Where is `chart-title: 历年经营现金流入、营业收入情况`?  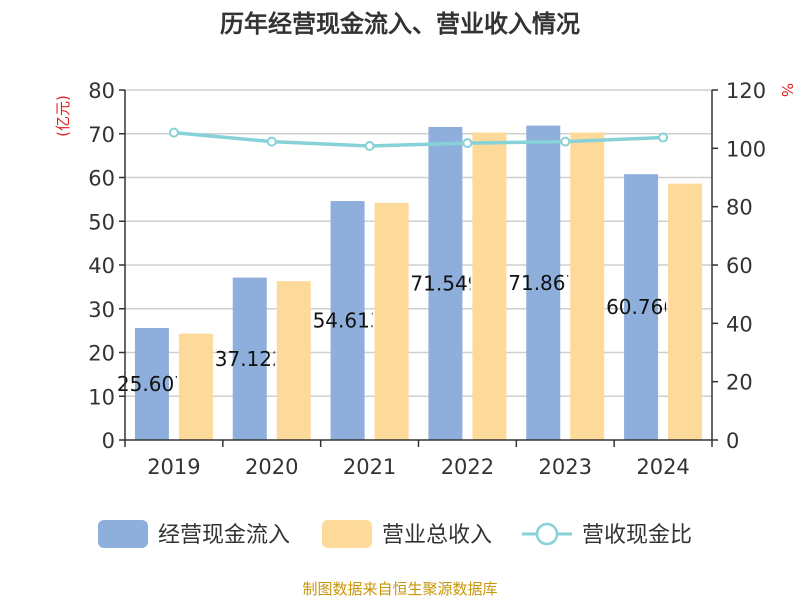
chart-title: 历年经营现金流入、营业收入情况 is located at coordinates (400, 24).